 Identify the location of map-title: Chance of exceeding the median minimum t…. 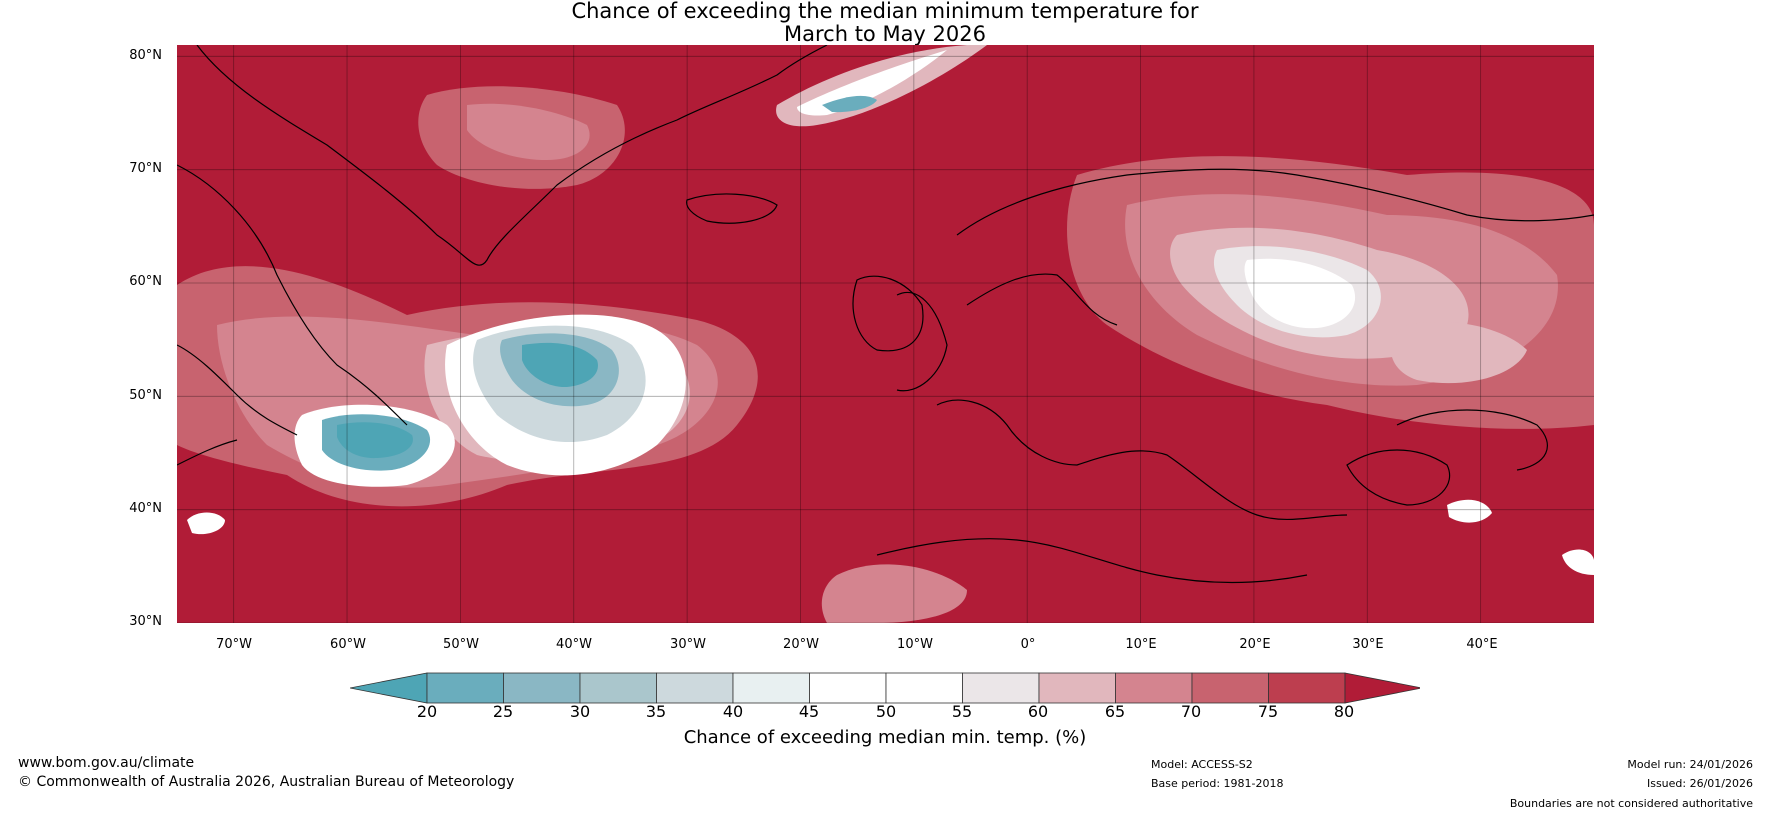
(885, 23).